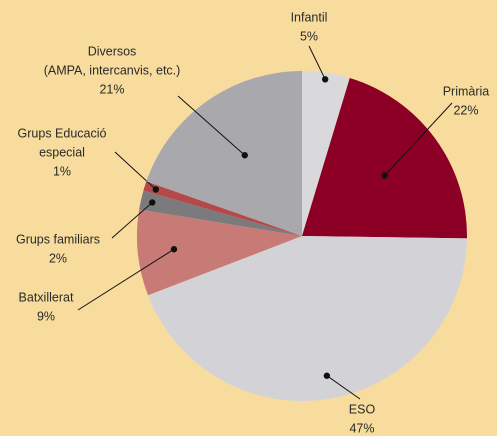 The image size is (497, 436). Describe the element at coordinates (62, 133) in the screenshot. I see `slice-label: Grups Educació` at that location.